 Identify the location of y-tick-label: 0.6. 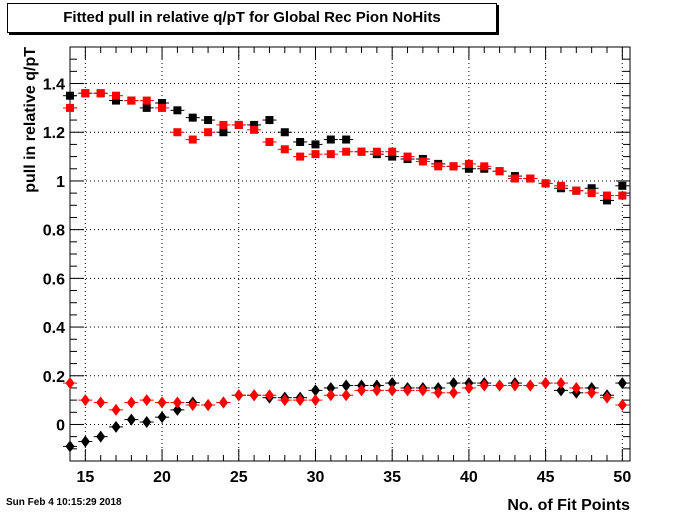
(54, 279).